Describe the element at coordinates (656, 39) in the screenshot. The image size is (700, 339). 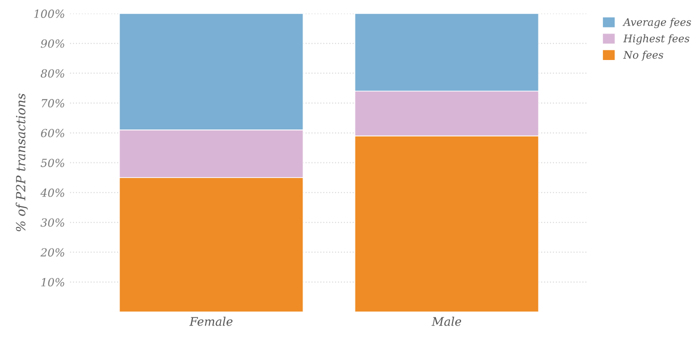
I see `legend-label: Highest fees` at that location.